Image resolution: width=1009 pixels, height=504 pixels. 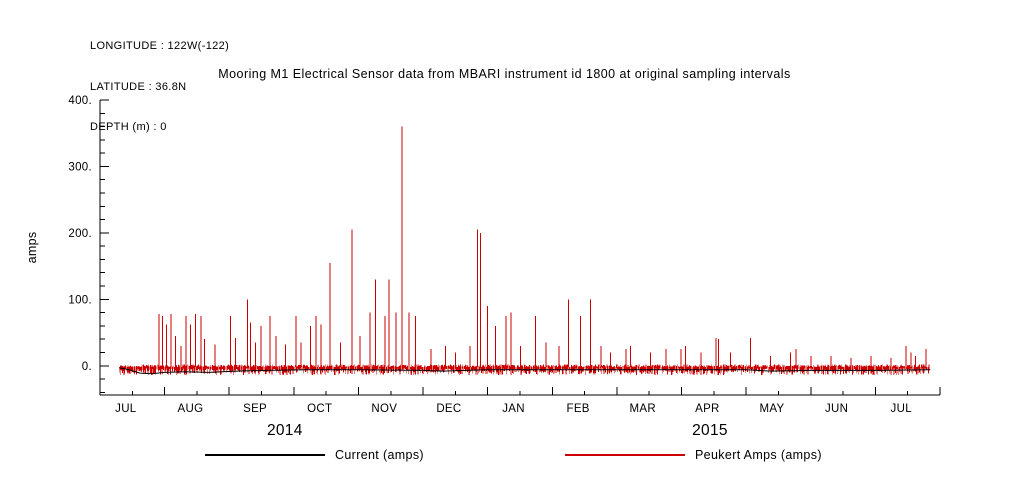 I want to click on svg-text: OCT, so click(x=319, y=409).